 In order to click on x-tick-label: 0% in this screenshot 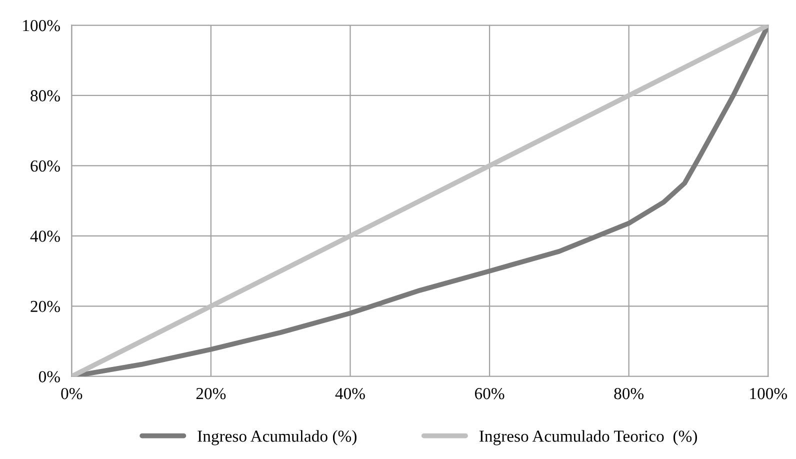, I will do `click(71, 394)`.